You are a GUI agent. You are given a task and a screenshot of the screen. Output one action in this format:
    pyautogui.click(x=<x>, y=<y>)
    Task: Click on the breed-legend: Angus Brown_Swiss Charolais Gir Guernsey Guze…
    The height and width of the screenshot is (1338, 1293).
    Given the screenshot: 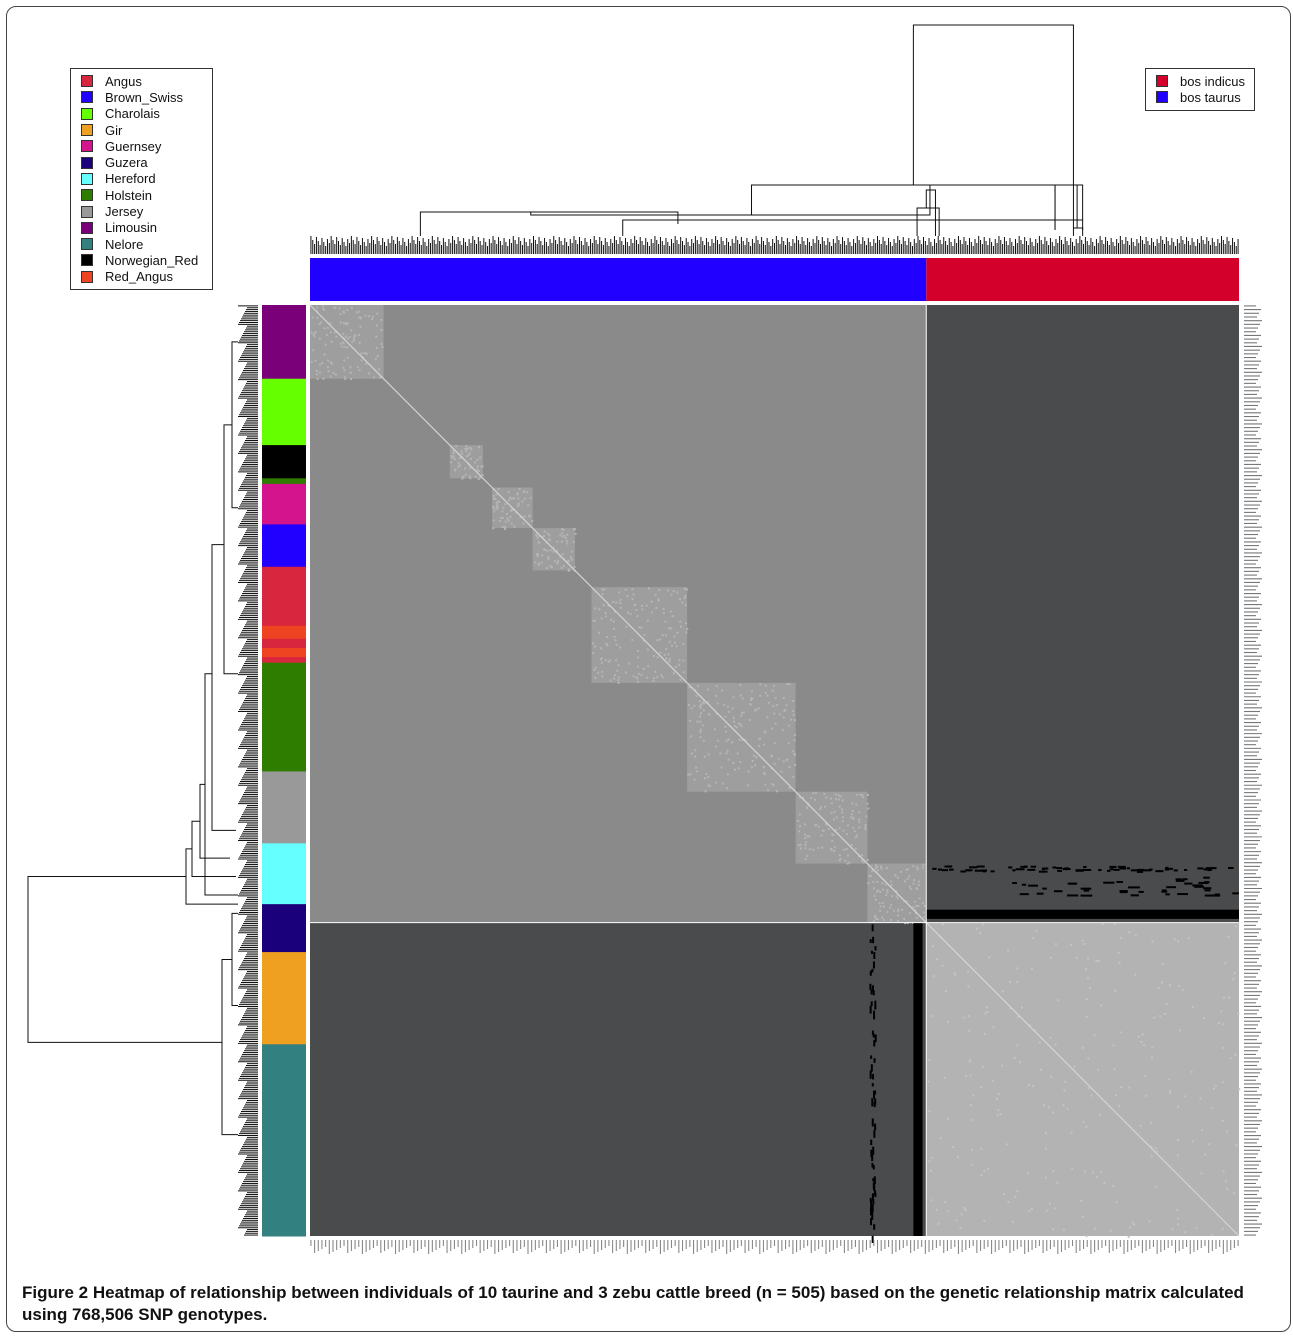 What is the action you would take?
    pyautogui.click(x=141, y=179)
    